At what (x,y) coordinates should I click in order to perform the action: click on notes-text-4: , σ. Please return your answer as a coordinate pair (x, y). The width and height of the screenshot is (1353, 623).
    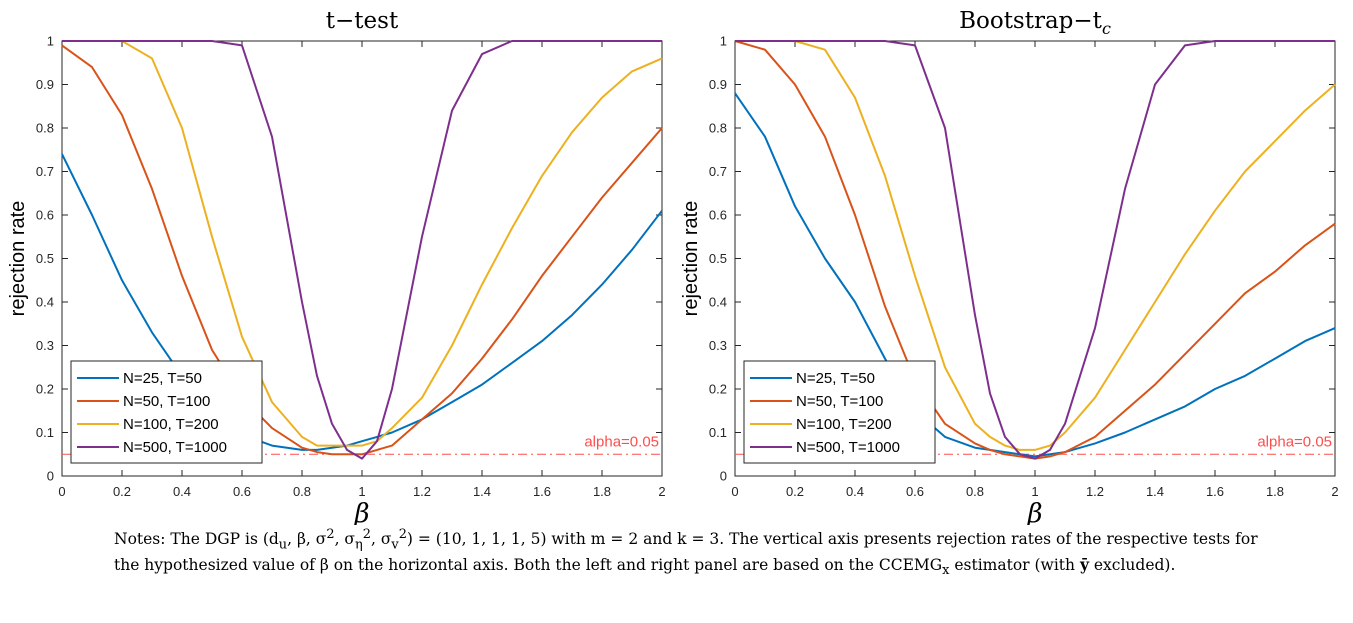
    Looking at the image, I should click on (381, 539).